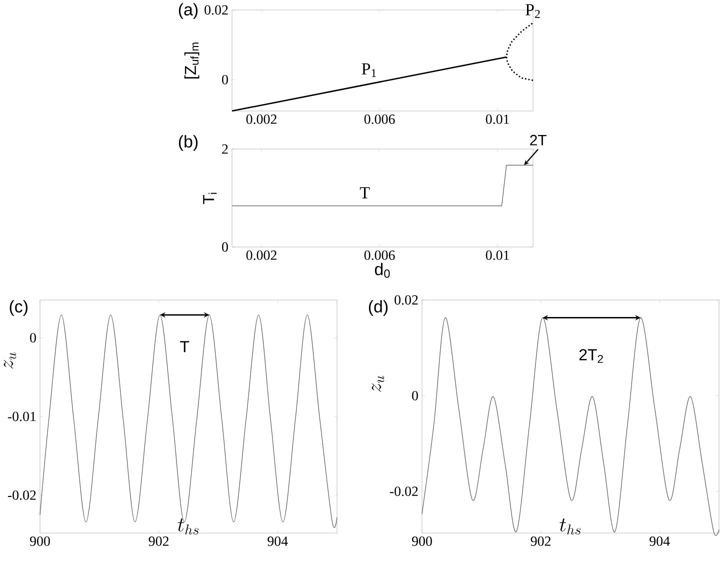 The height and width of the screenshot is (565, 720). Describe the element at coordinates (22, 417) in the screenshot. I see `y-tick-label: -0.01` at that location.